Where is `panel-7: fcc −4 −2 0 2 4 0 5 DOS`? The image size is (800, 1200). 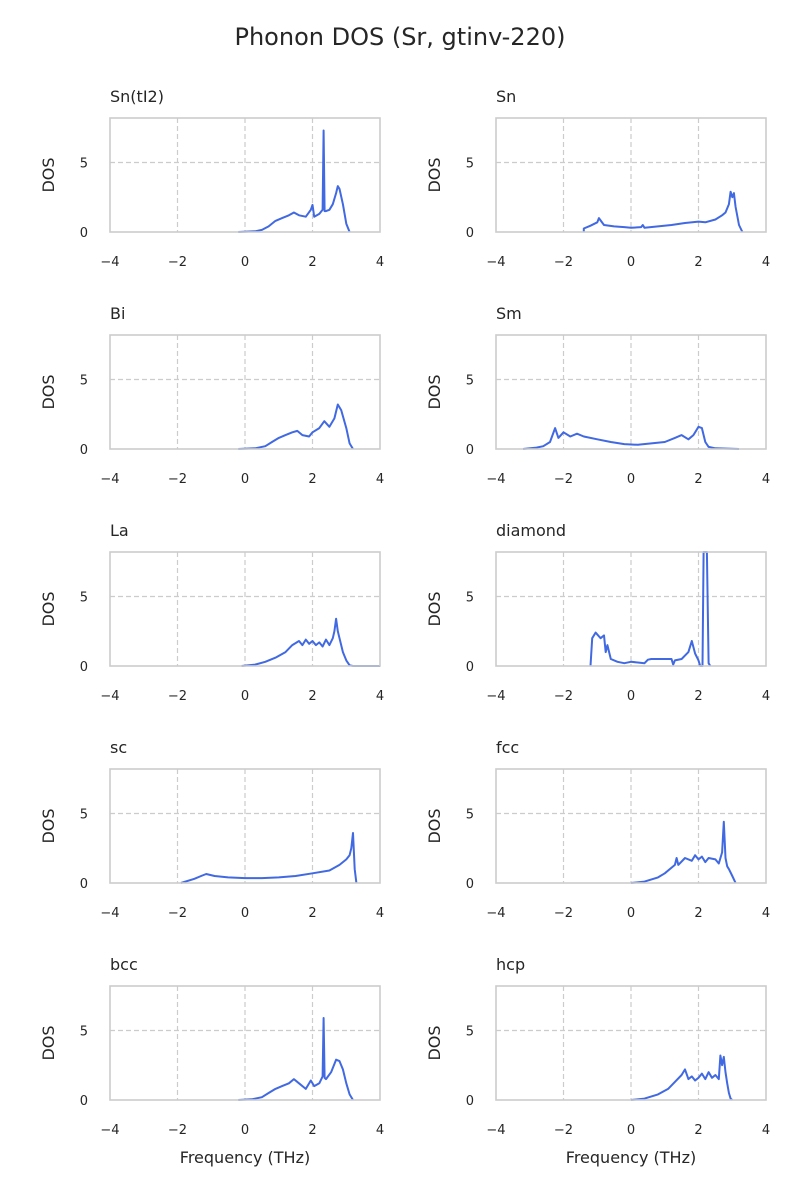 panel-7: fcc −4 −2 0 2 4 0 5 DOS is located at coordinates (597, 829).